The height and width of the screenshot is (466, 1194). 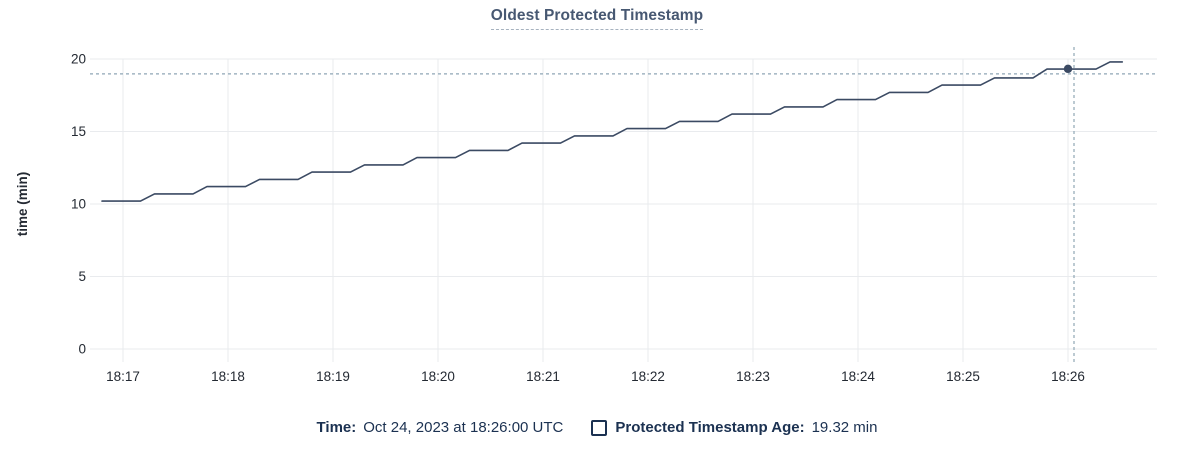 I want to click on series-readout: Protected Timestamp Age: 19.32 min, so click(x=734, y=427).